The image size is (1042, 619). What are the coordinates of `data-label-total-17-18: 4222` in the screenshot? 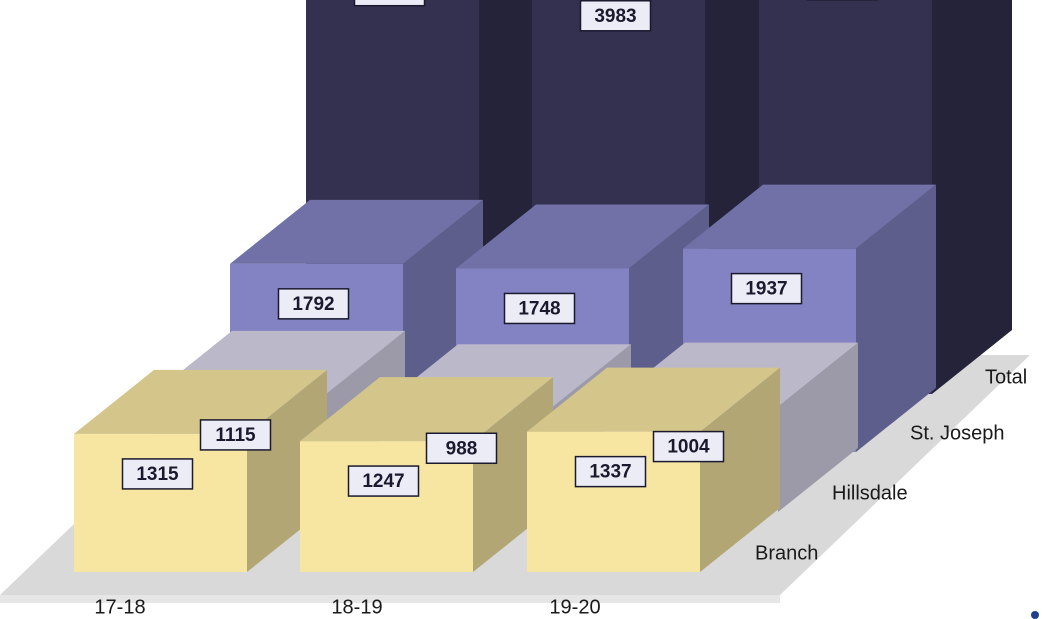 It's located at (389, 1).